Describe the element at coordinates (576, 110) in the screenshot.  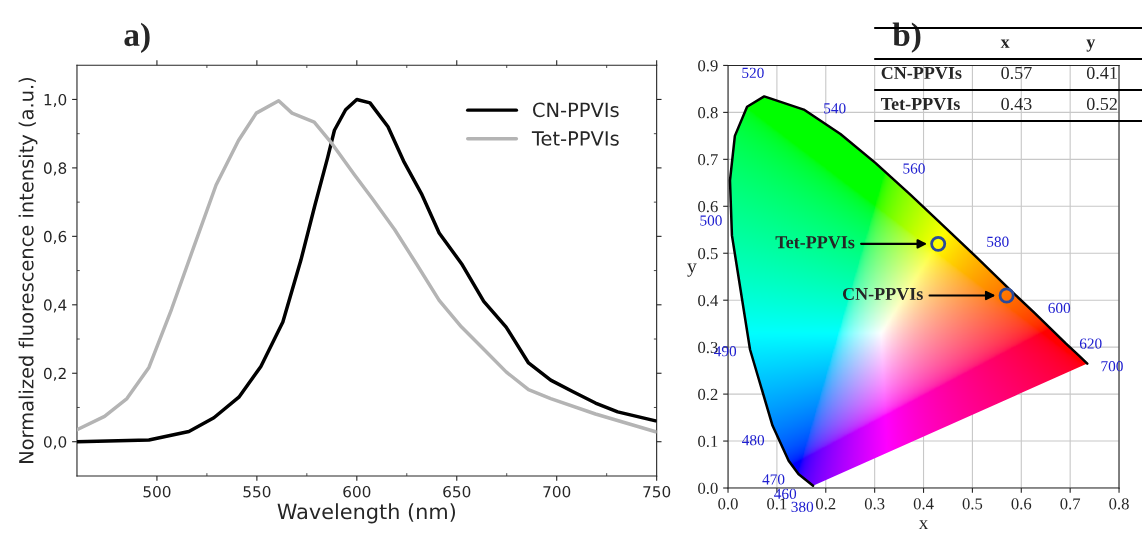
I see `legend-label: CN-PPVIs` at that location.